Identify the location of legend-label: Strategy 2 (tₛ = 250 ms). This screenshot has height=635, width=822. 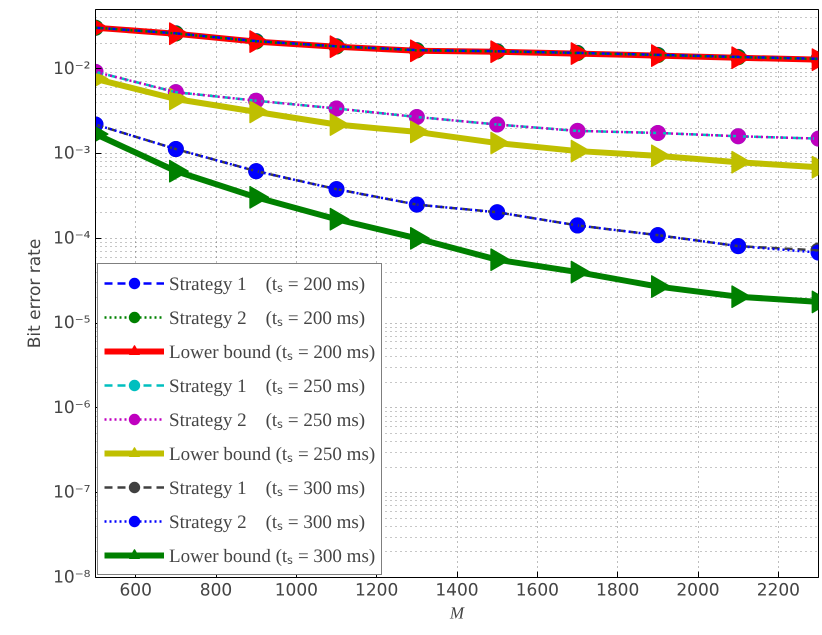
(267, 420).